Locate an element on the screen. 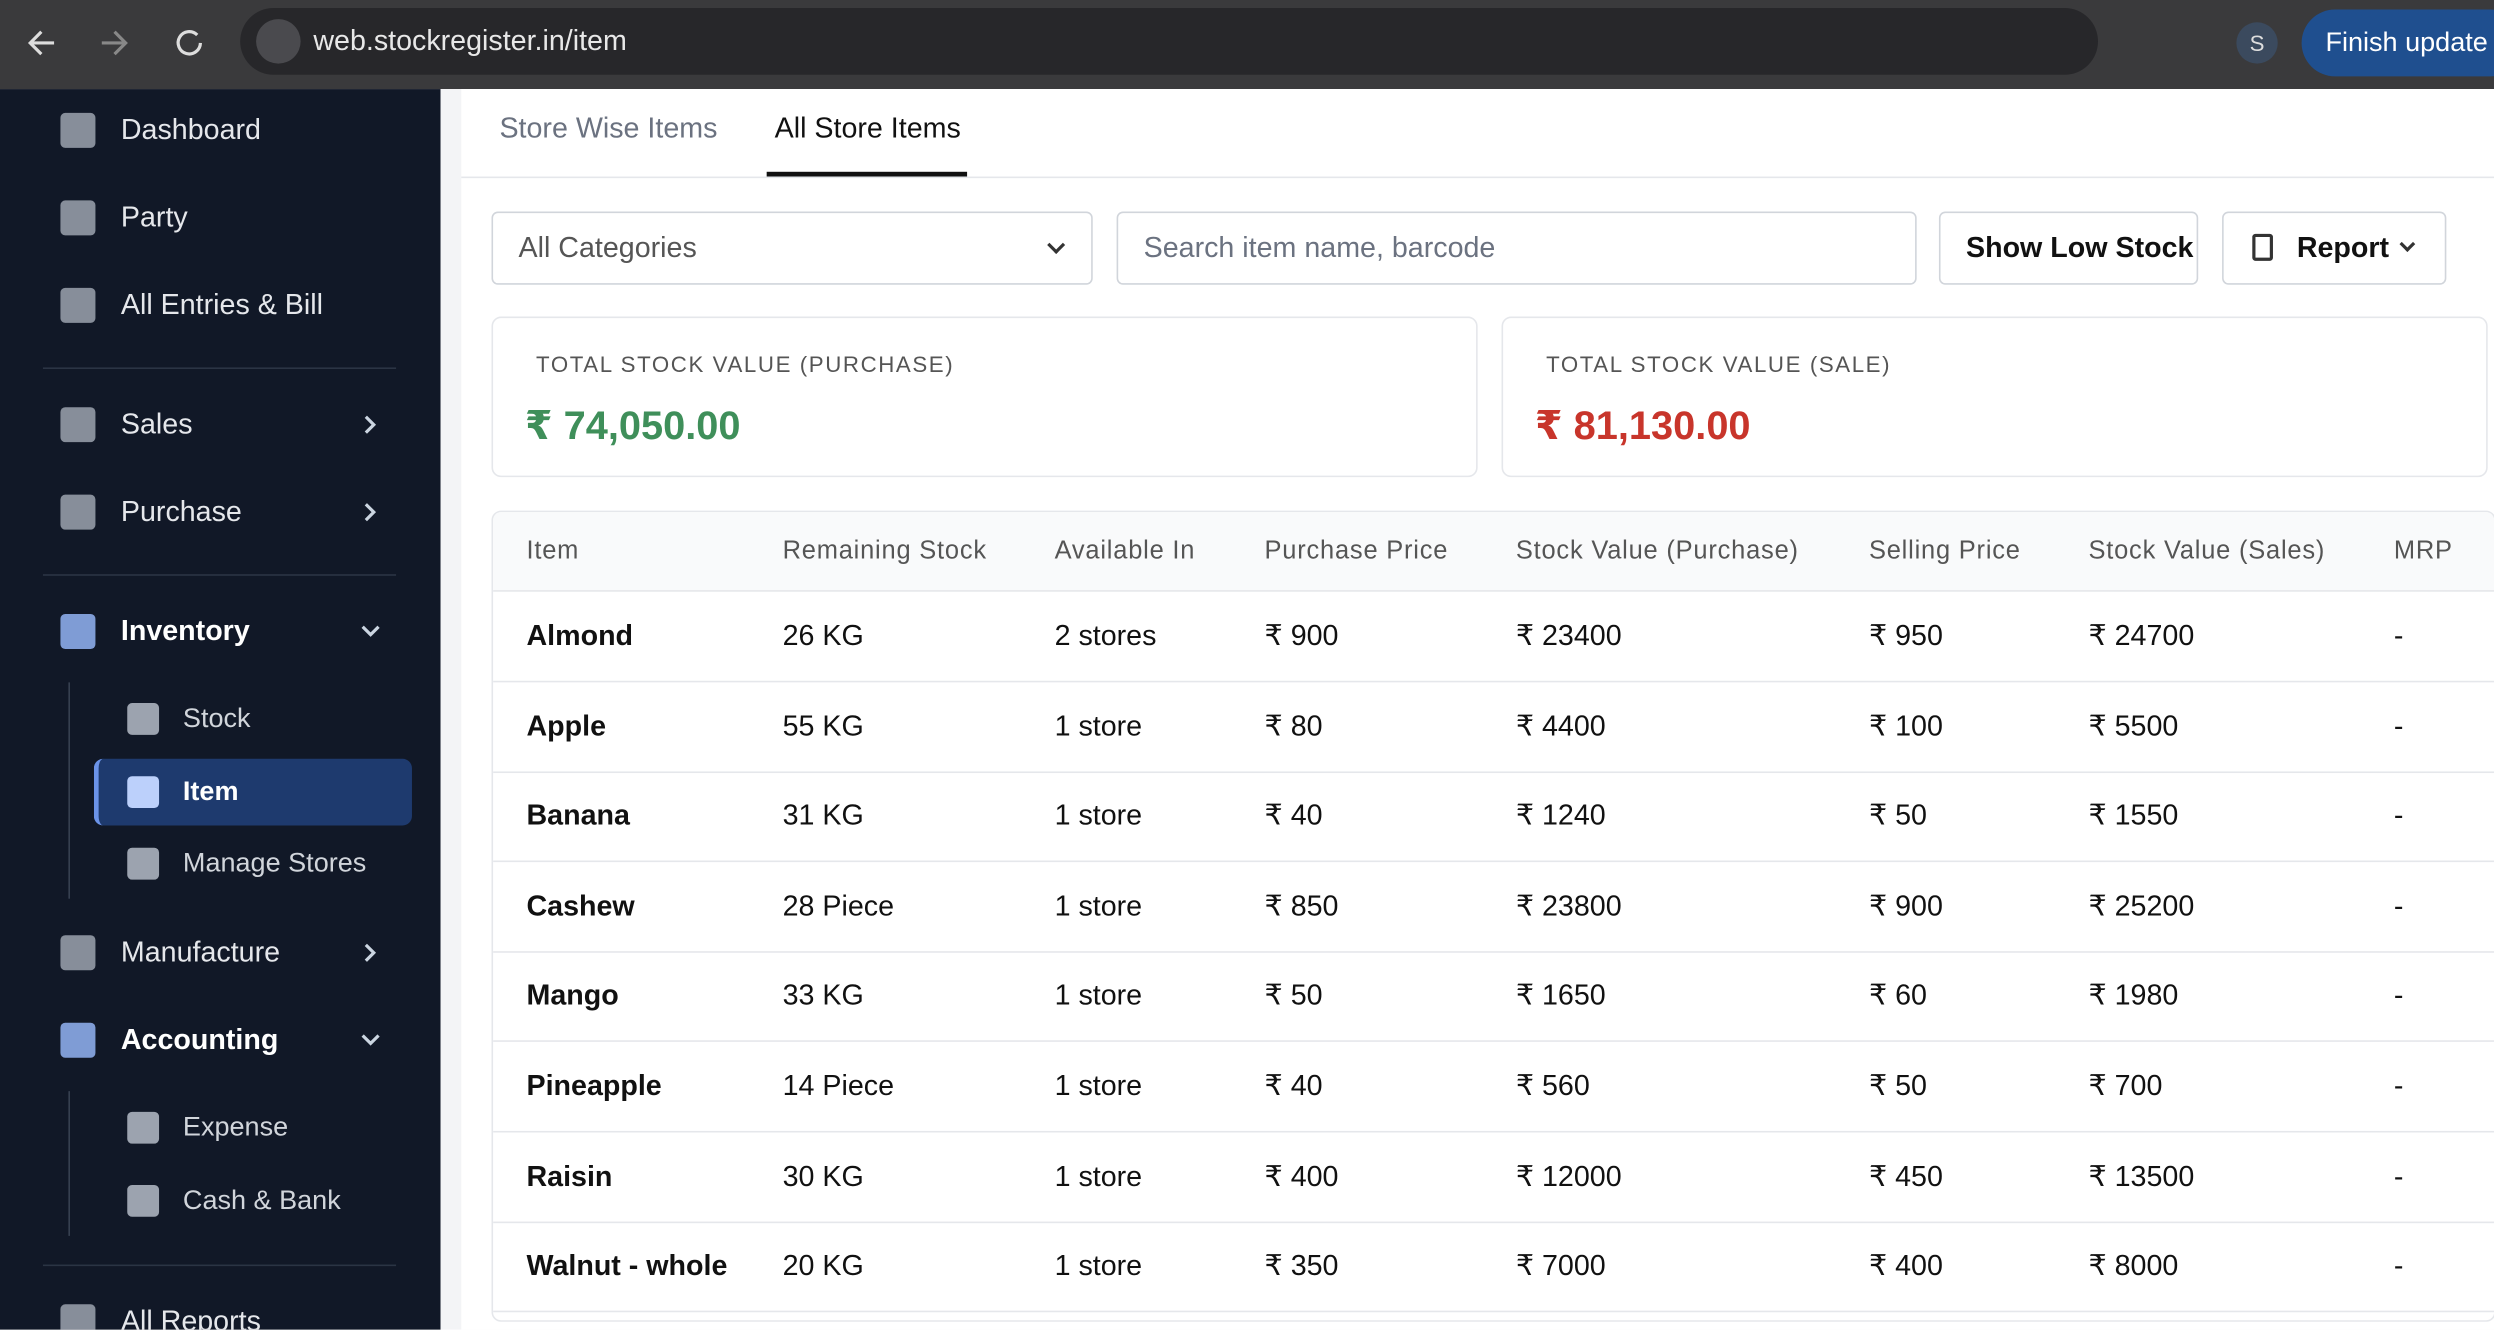 The width and height of the screenshot is (2494, 1330). low-stock-button: Show Low Stock is located at coordinates (2068, 248).